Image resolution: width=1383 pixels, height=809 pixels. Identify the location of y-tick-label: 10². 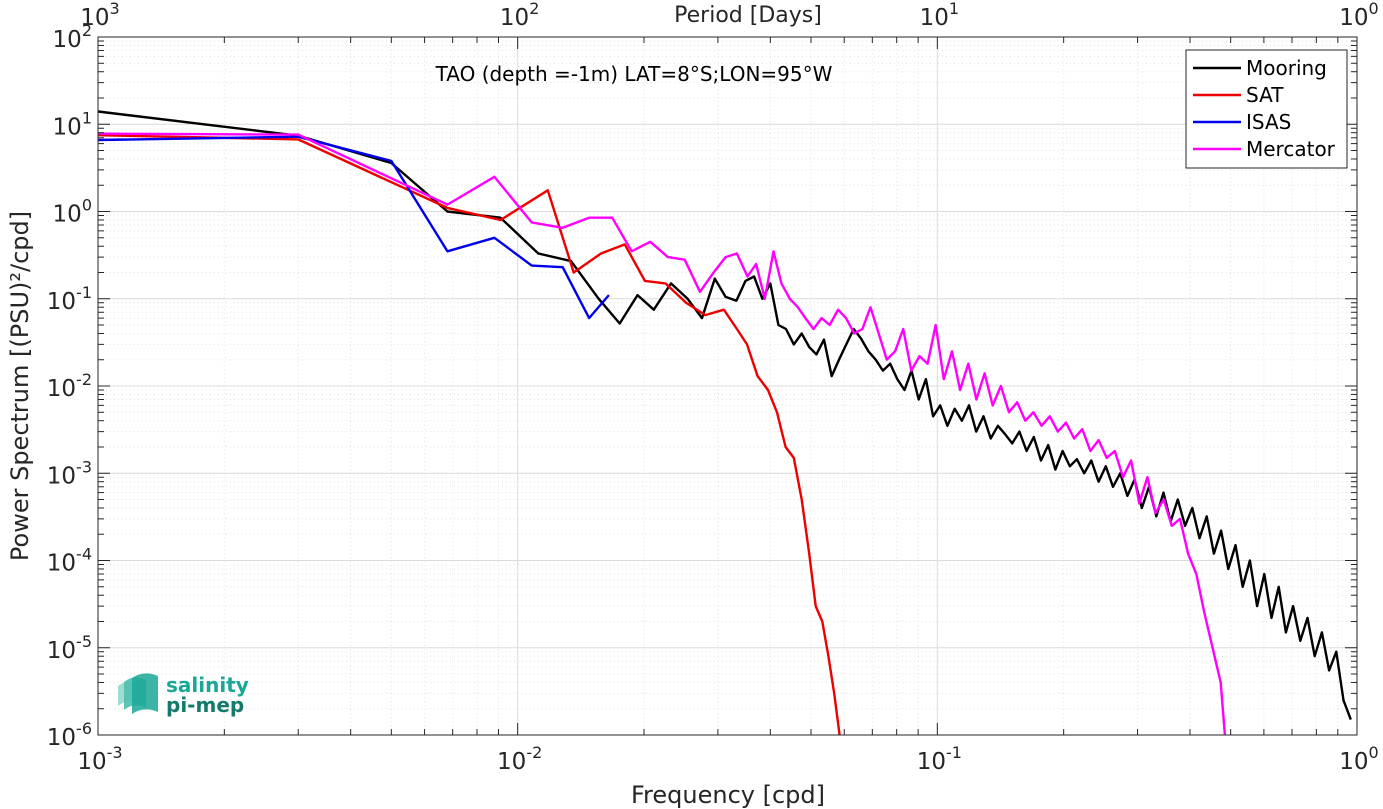
(72, 37).